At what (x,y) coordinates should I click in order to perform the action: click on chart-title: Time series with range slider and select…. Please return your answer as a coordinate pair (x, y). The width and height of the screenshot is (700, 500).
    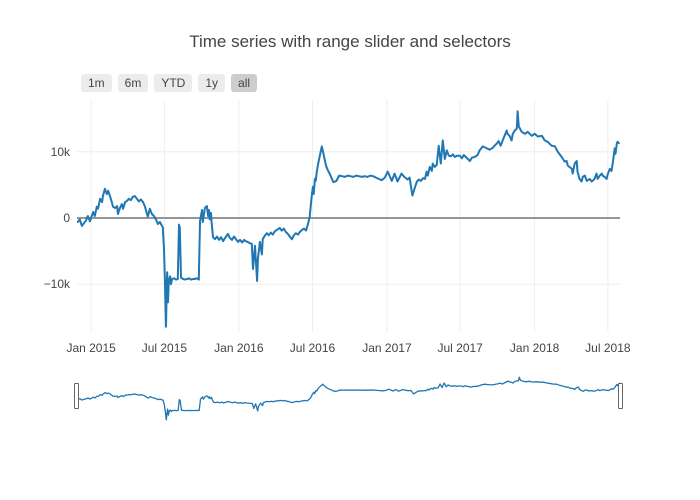
    Looking at the image, I should click on (350, 41).